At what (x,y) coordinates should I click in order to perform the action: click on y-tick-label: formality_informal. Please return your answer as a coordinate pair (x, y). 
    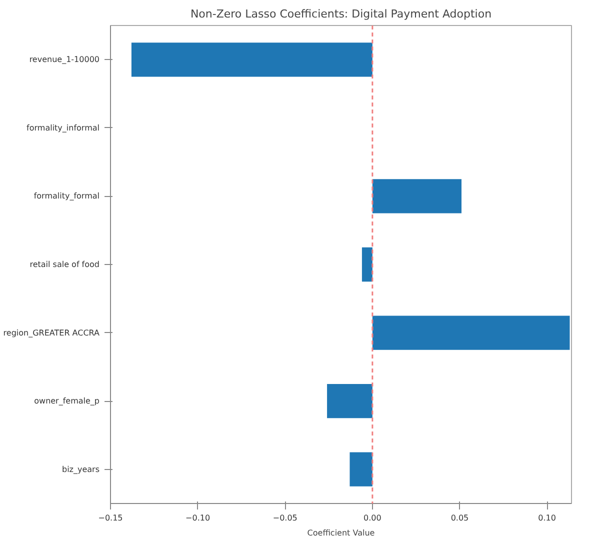
    Looking at the image, I should click on (63, 127).